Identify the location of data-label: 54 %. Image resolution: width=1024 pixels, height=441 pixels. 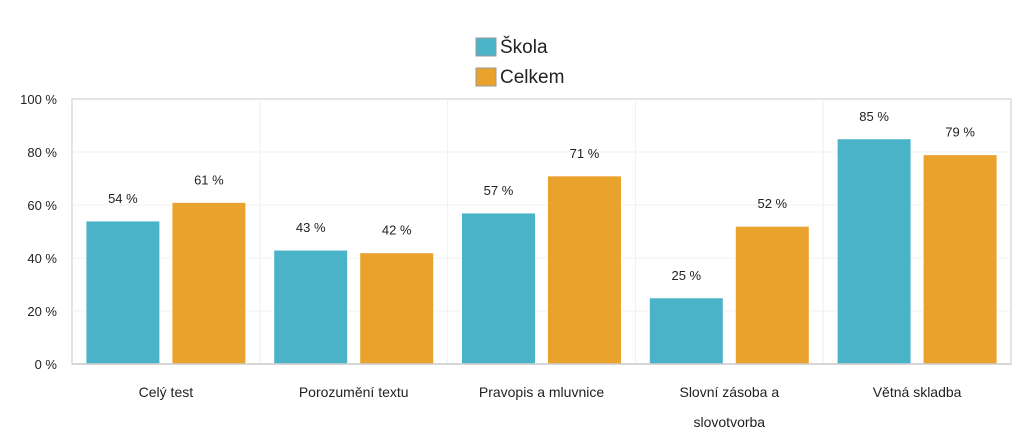
(123, 198).